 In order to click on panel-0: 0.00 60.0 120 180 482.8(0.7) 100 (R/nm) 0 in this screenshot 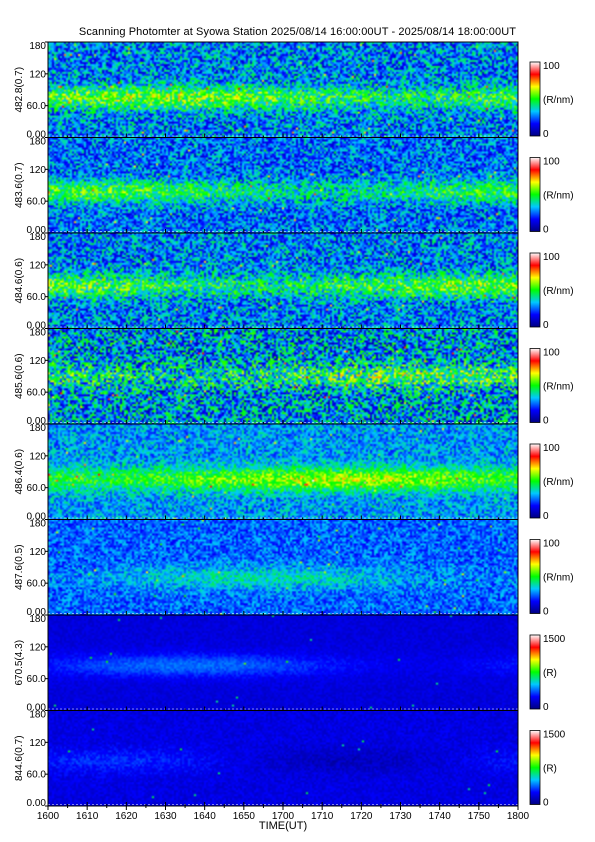, I will do `click(294, 91)`.